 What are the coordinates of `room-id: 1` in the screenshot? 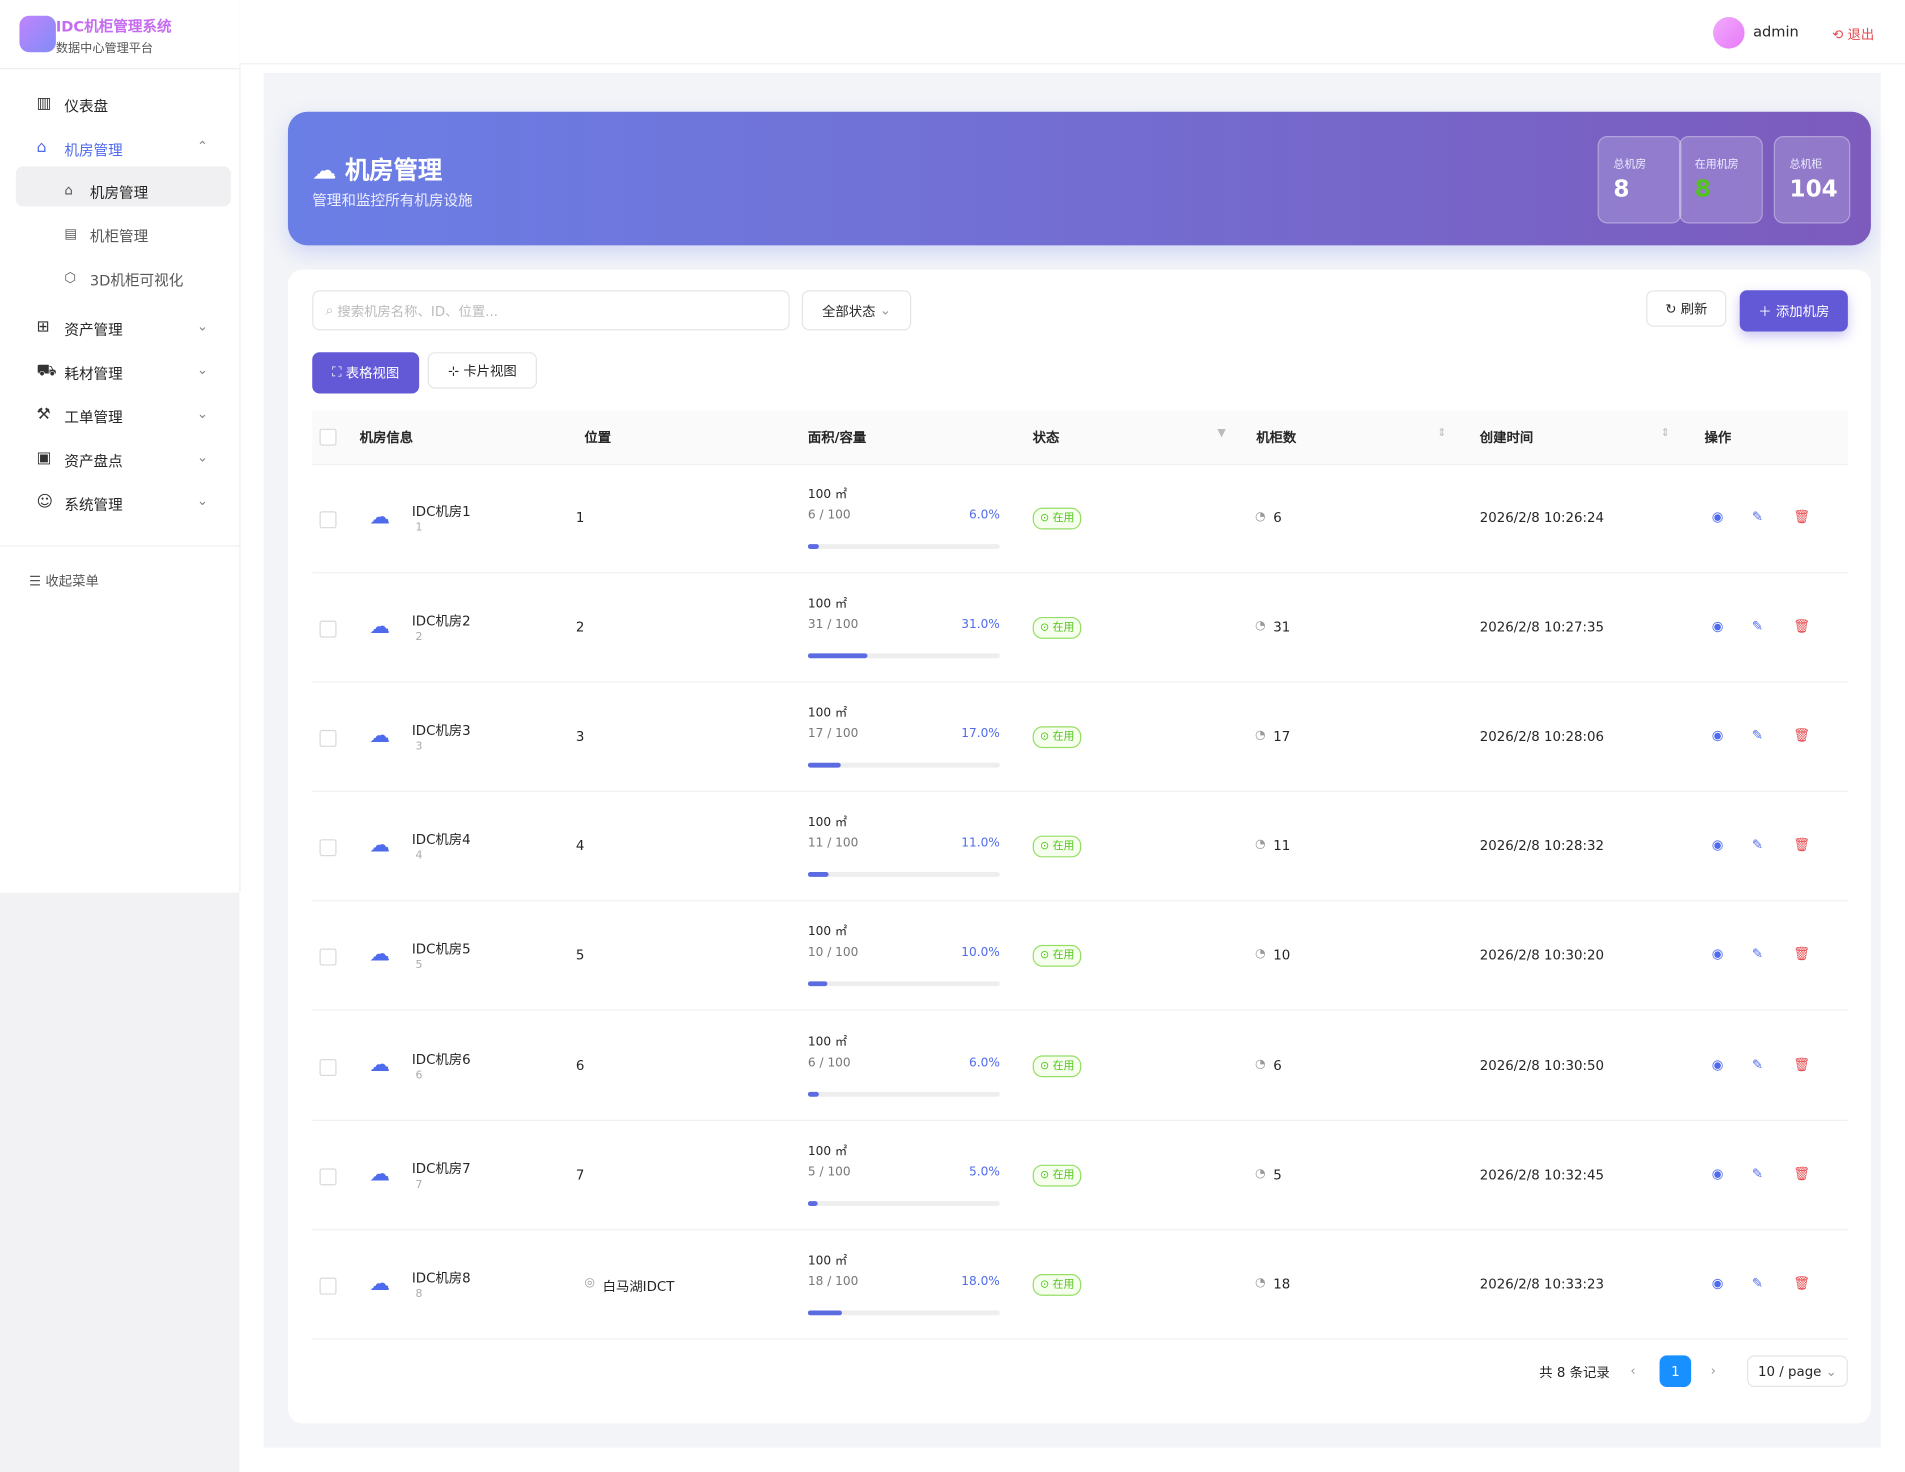 It's located at (419, 528).